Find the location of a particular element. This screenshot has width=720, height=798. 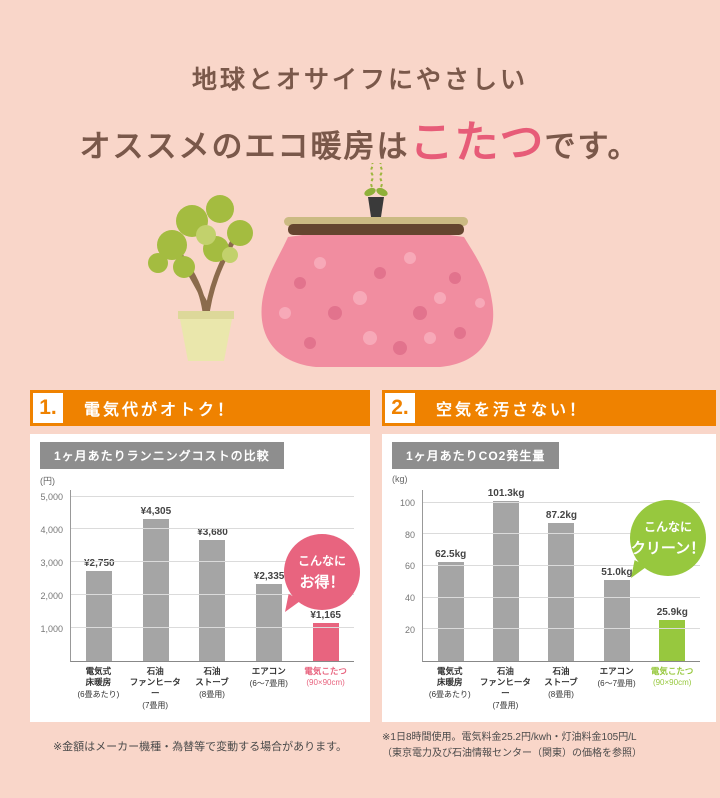

kotatsu-table is located at coordinates (377, 264).